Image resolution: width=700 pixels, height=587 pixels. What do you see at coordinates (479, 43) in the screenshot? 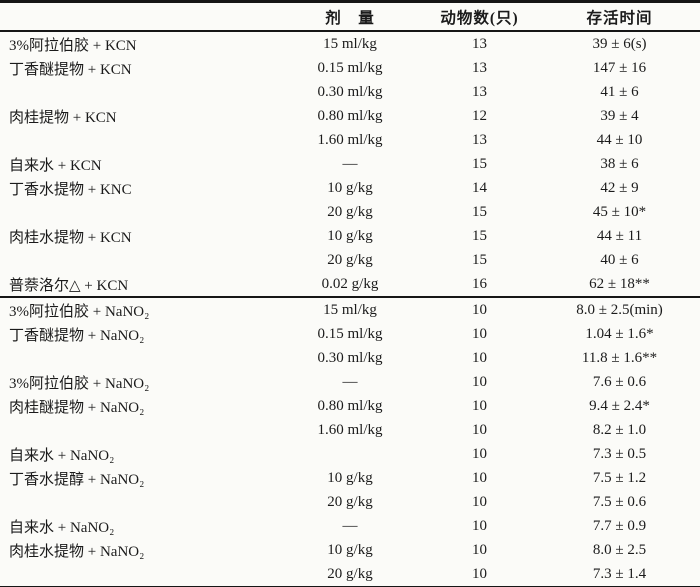
I see `animal-count-cell: 13` at bounding box center [479, 43].